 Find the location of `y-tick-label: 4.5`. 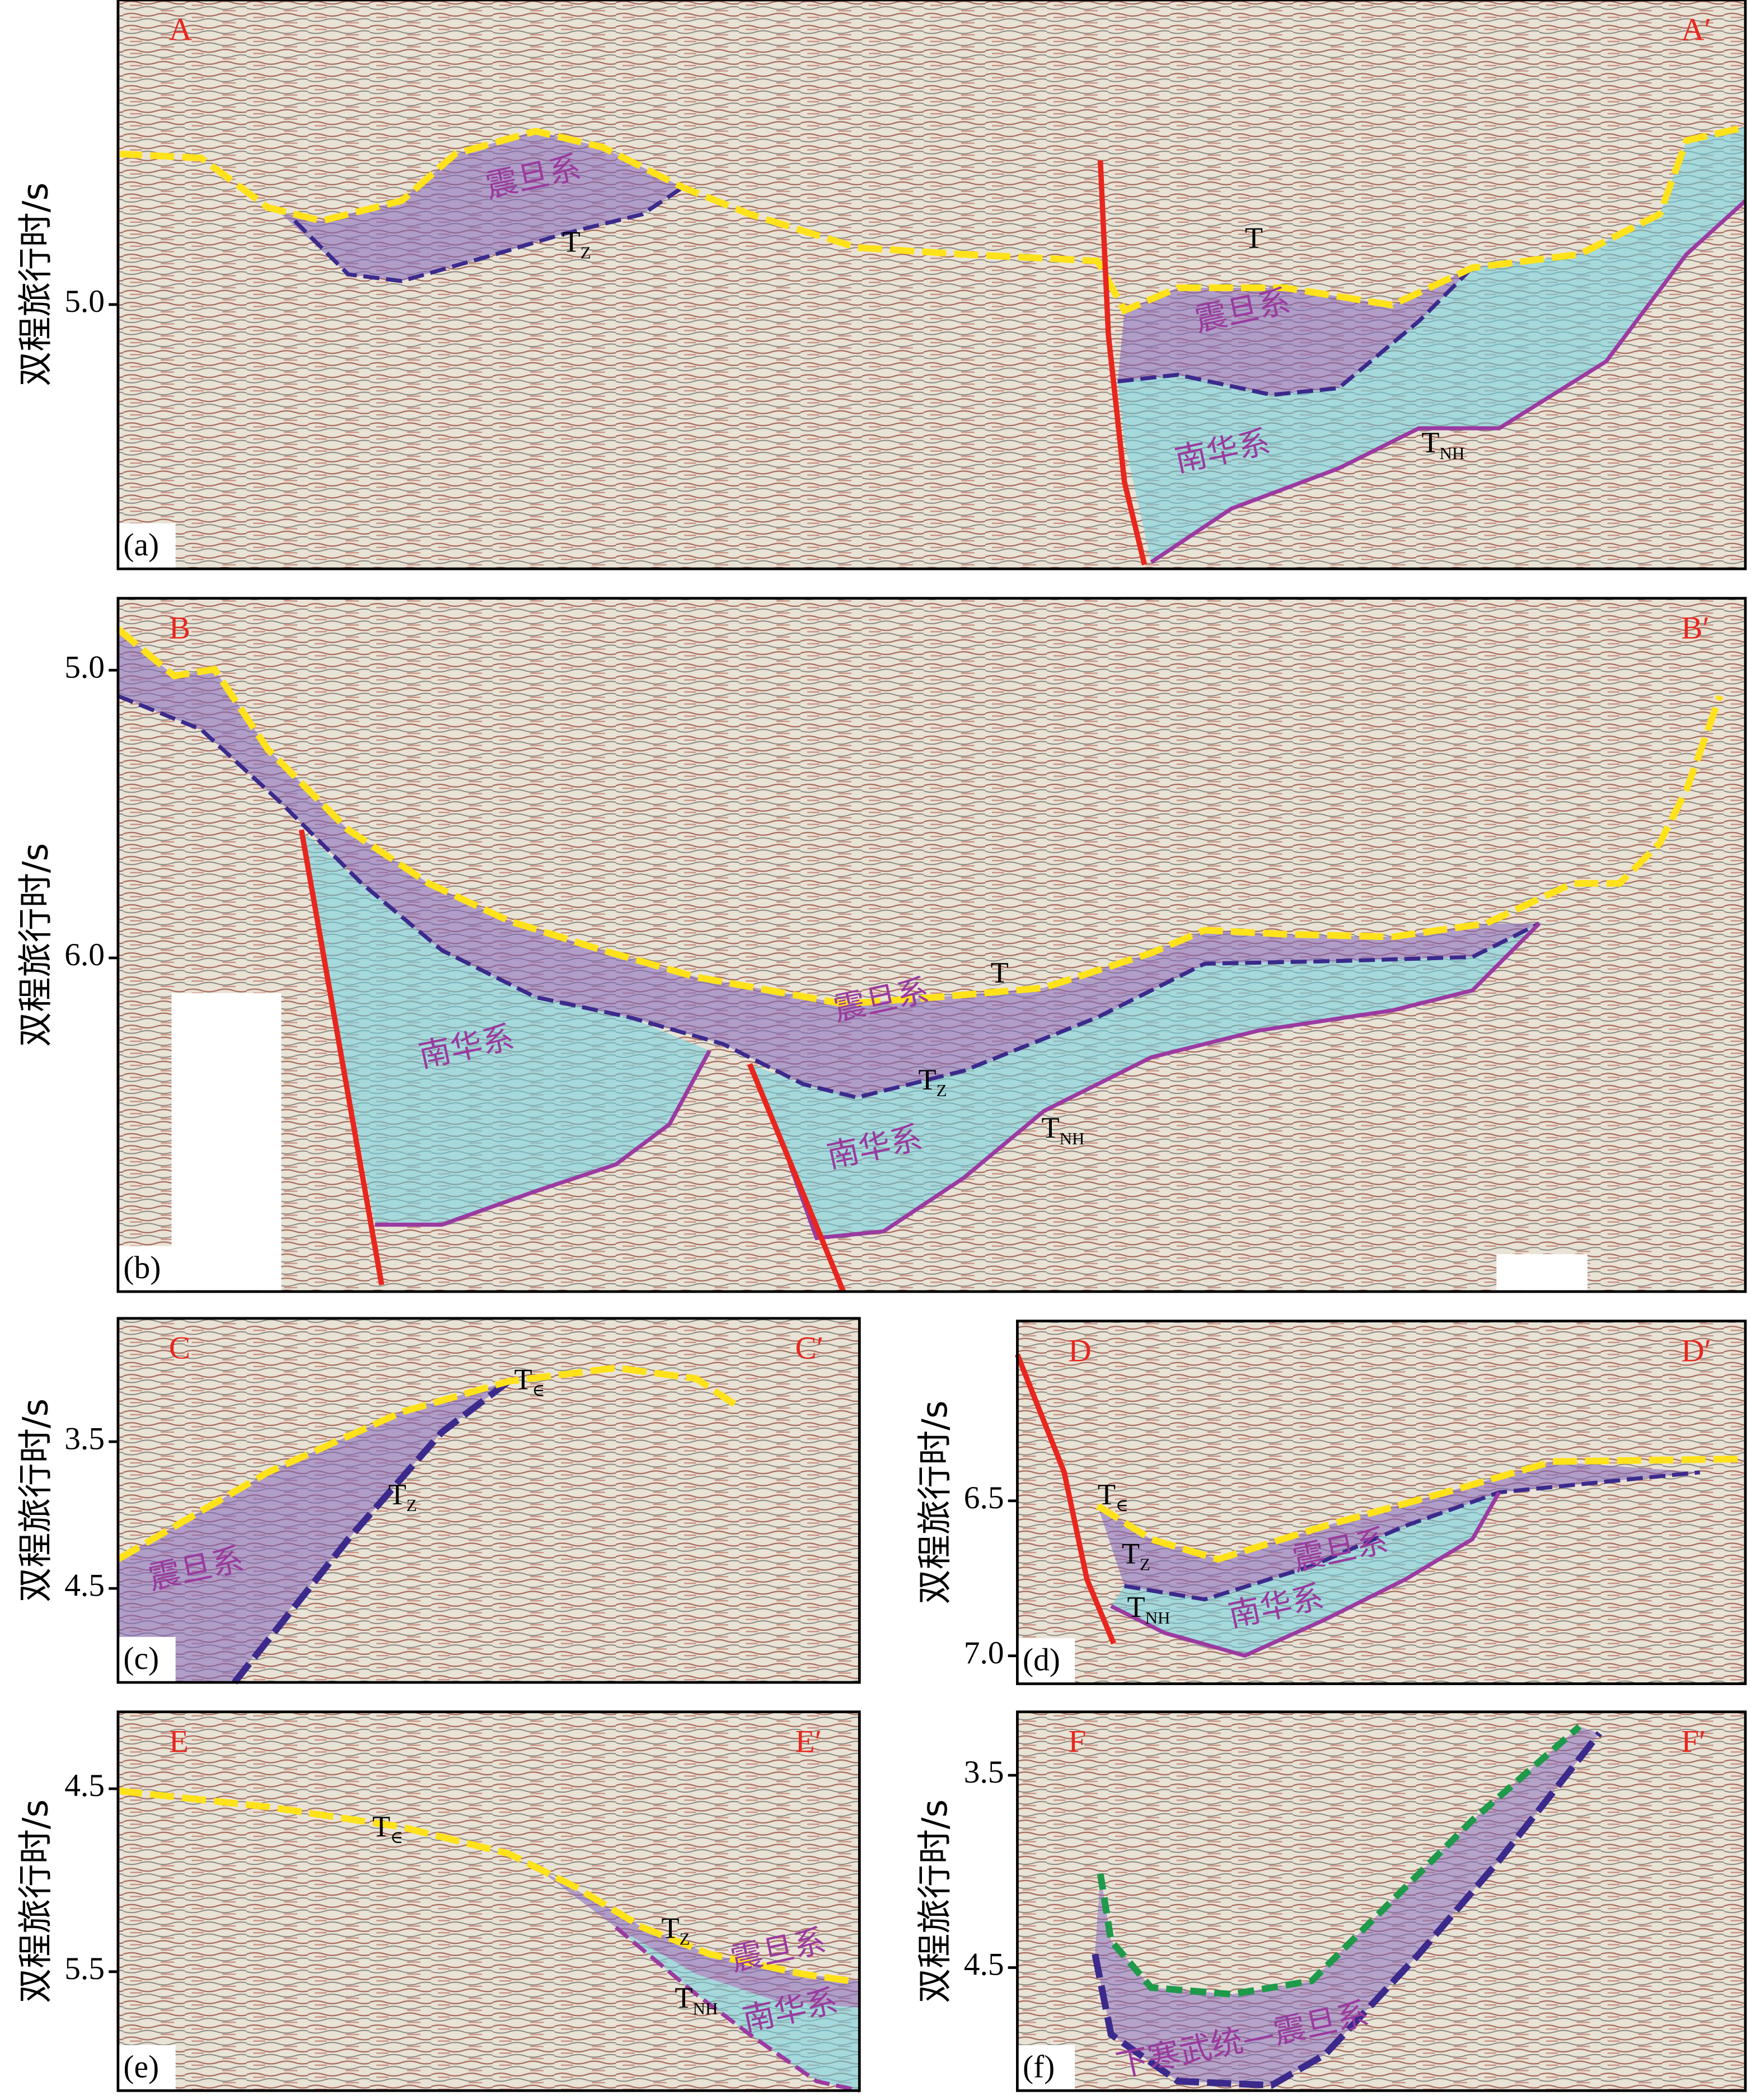

y-tick-label: 4.5 is located at coordinates (85, 1585).